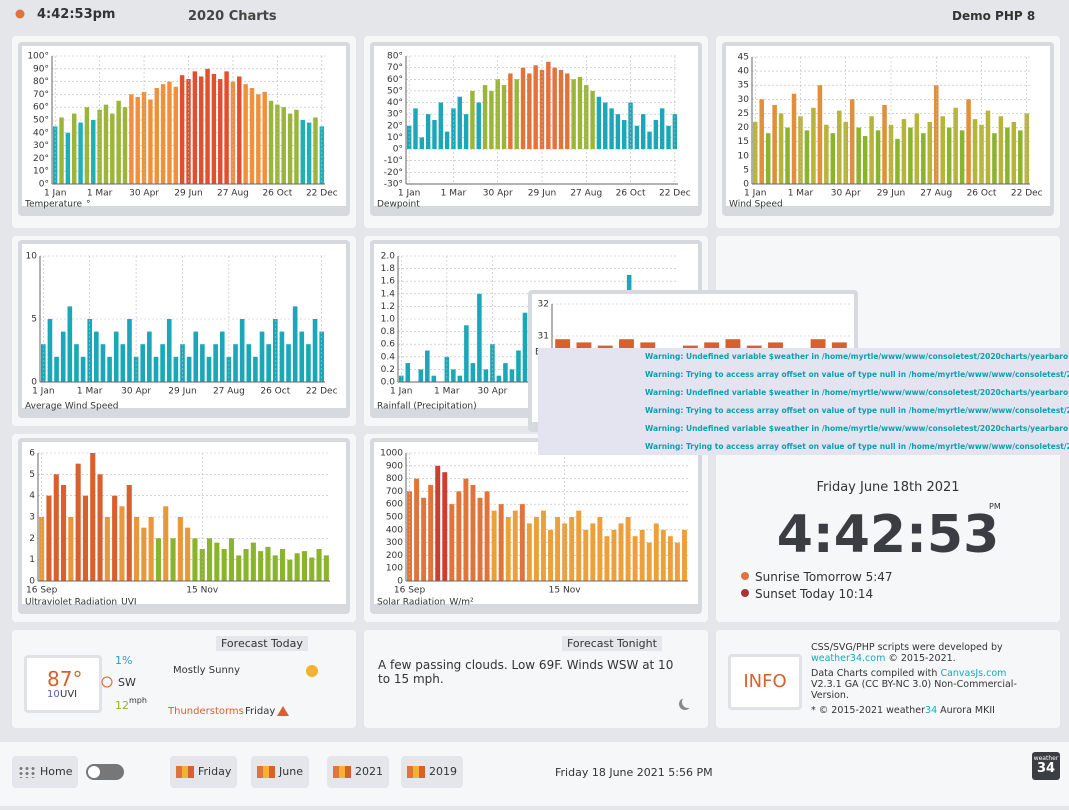  I want to click on panel-heading: Forecast Today, so click(262, 643).